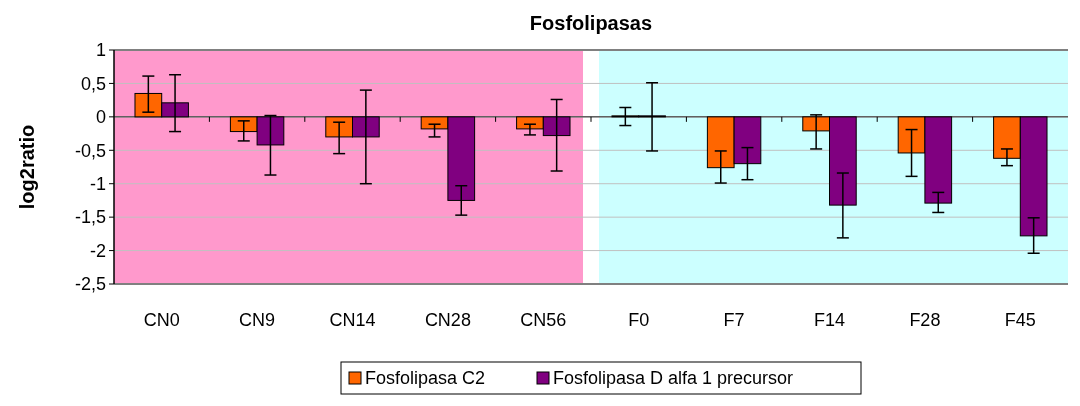 This screenshot has height=406, width=1080. I want to click on x-tick-label: CN14, so click(352, 320).